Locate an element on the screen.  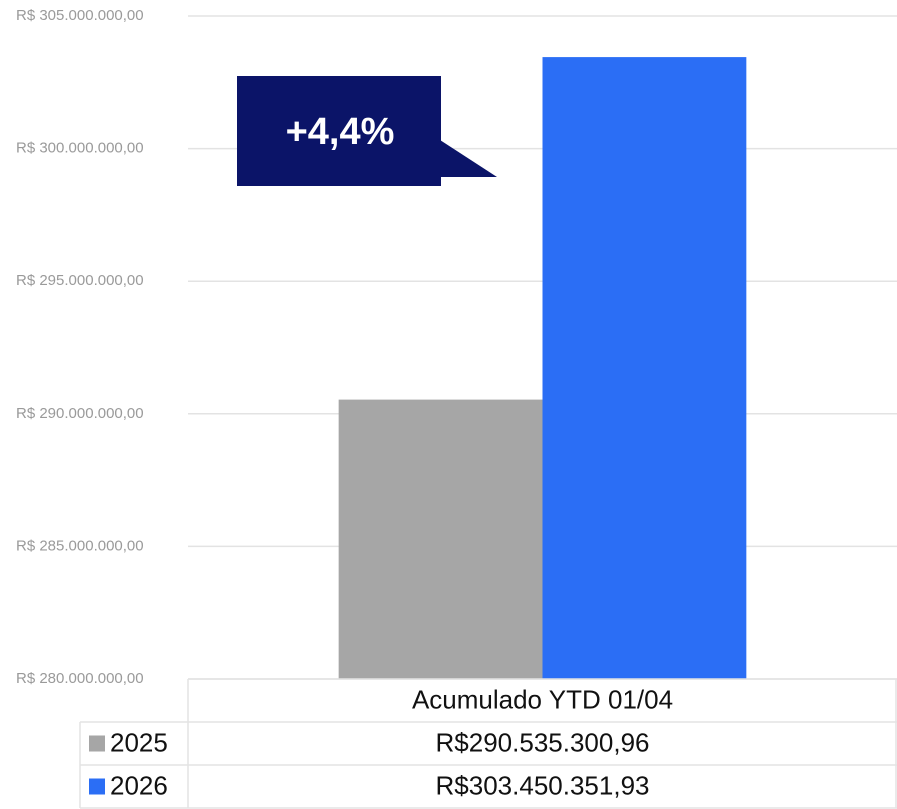
callout-box is located at coordinates (339, 131).